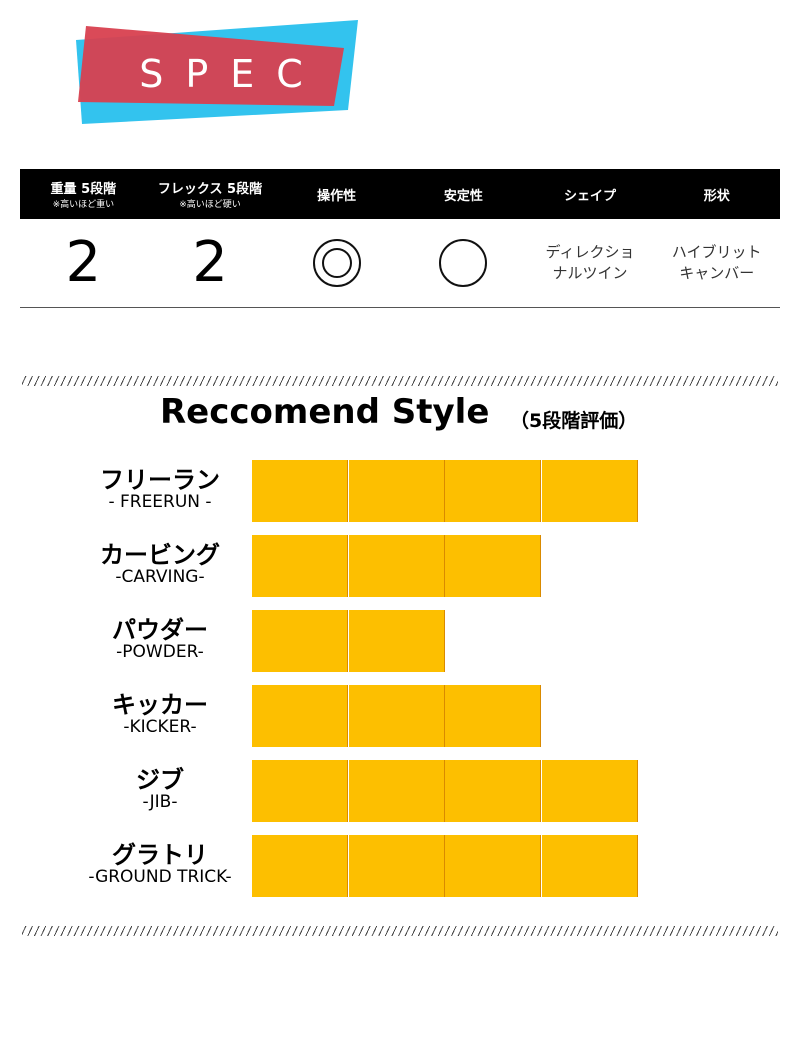 This screenshot has width=800, height=1048. Describe the element at coordinates (336, 263) in the screenshot. I see `double-circle-icon` at that location.